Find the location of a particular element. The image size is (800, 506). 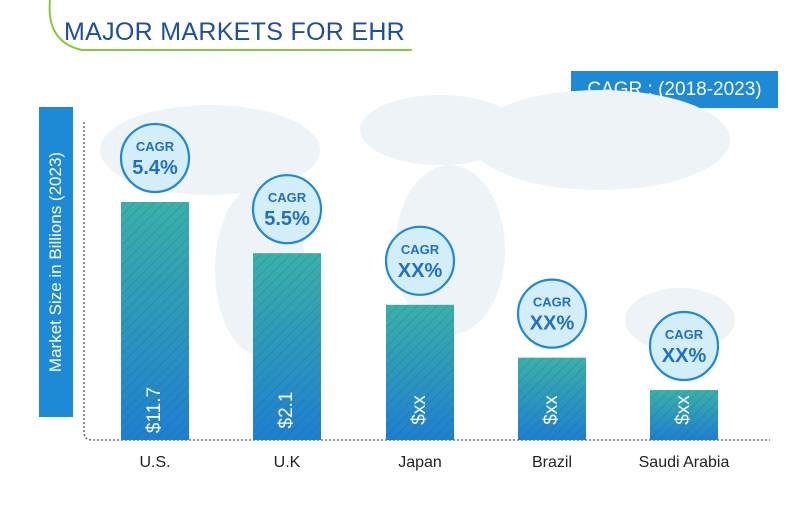

cagr-bubble-label-3: CAGR is located at coordinates (552, 302).